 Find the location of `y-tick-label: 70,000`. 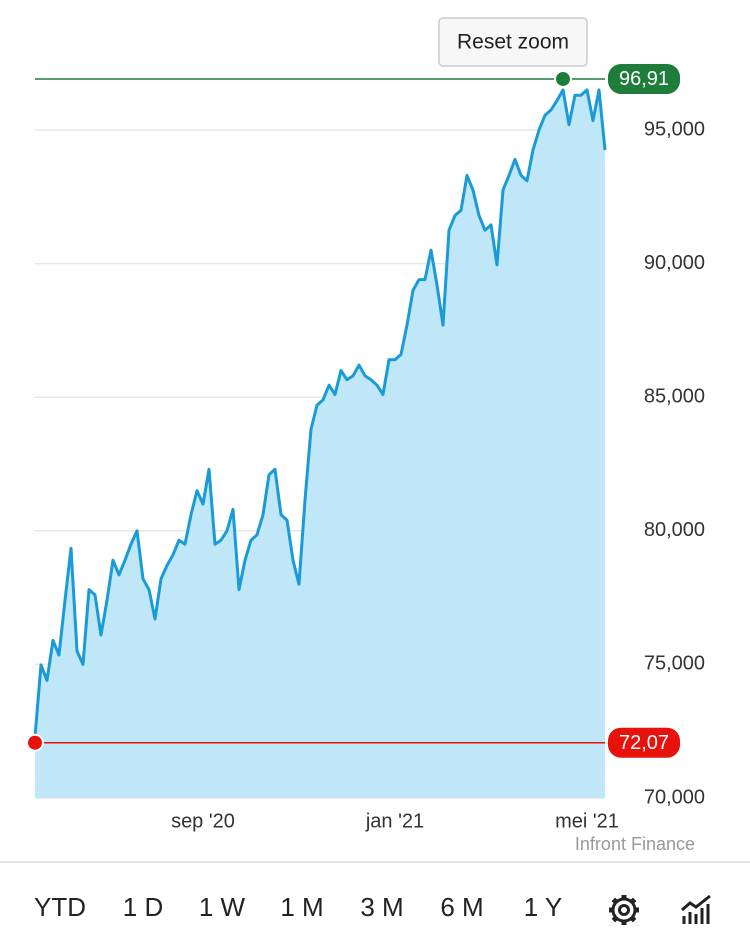

y-tick-label: 70,000 is located at coordinates (674, 797).